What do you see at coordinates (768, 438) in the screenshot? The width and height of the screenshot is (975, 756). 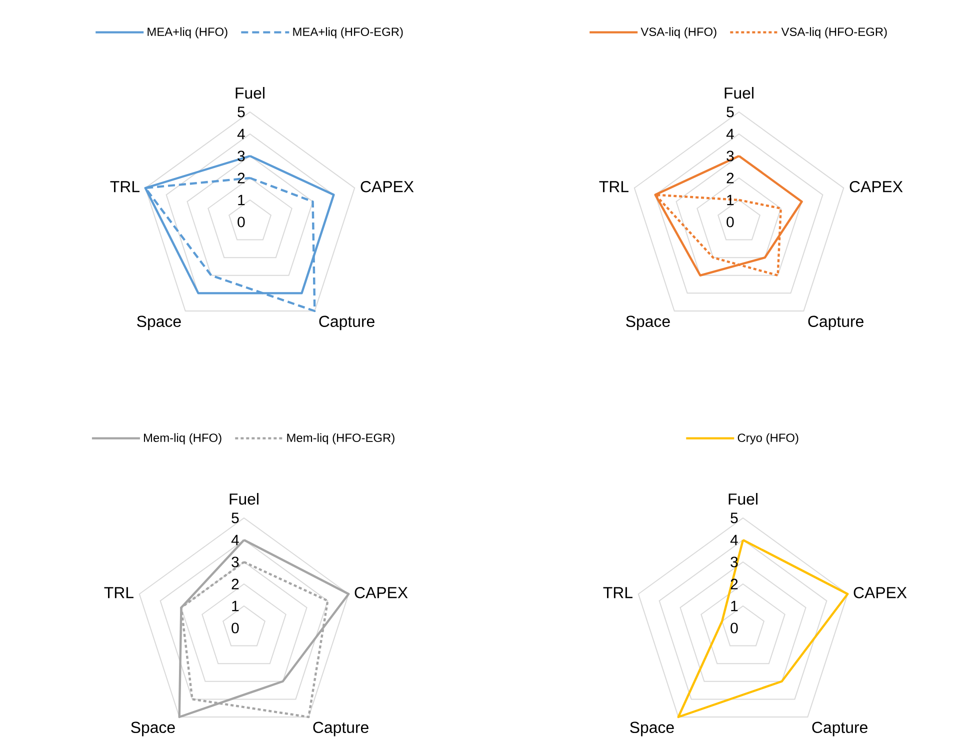 I see `legend-label: Cryo (HFO)` at bounding box center [768, 438].